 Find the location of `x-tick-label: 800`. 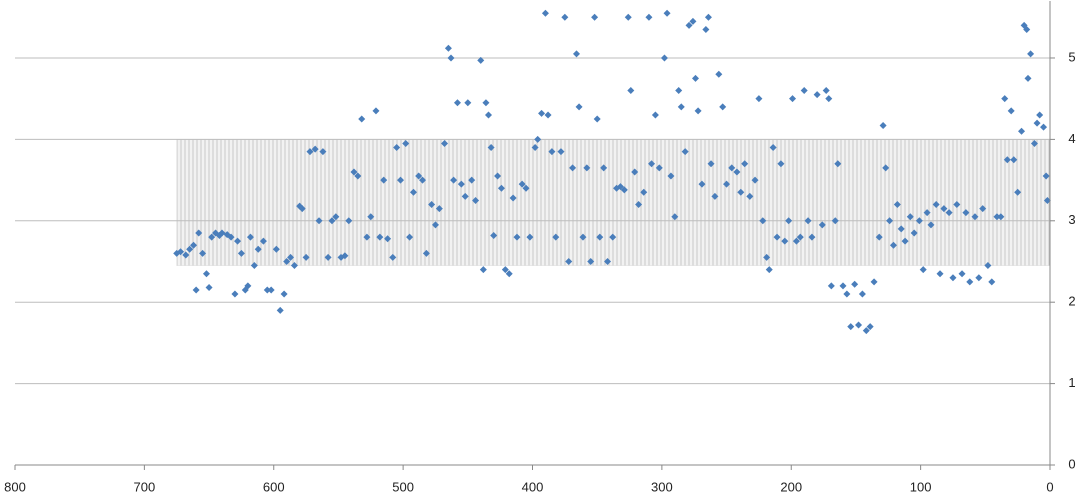

x-tick-label: 800 is located at coordinates (15, 486).